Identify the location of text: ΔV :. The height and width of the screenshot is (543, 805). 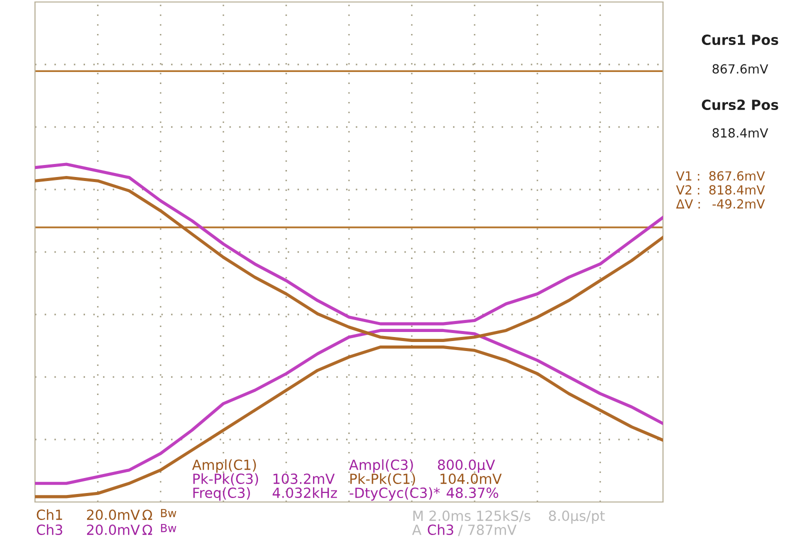
(688, 203).